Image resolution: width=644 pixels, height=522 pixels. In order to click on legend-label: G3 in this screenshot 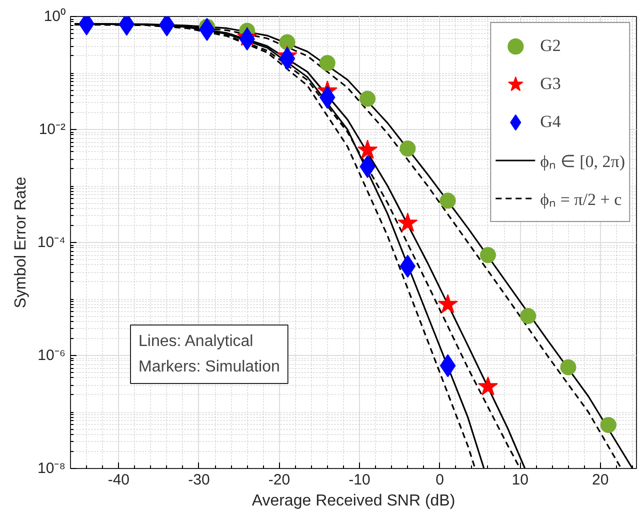, I will do `click(550, 84)`.